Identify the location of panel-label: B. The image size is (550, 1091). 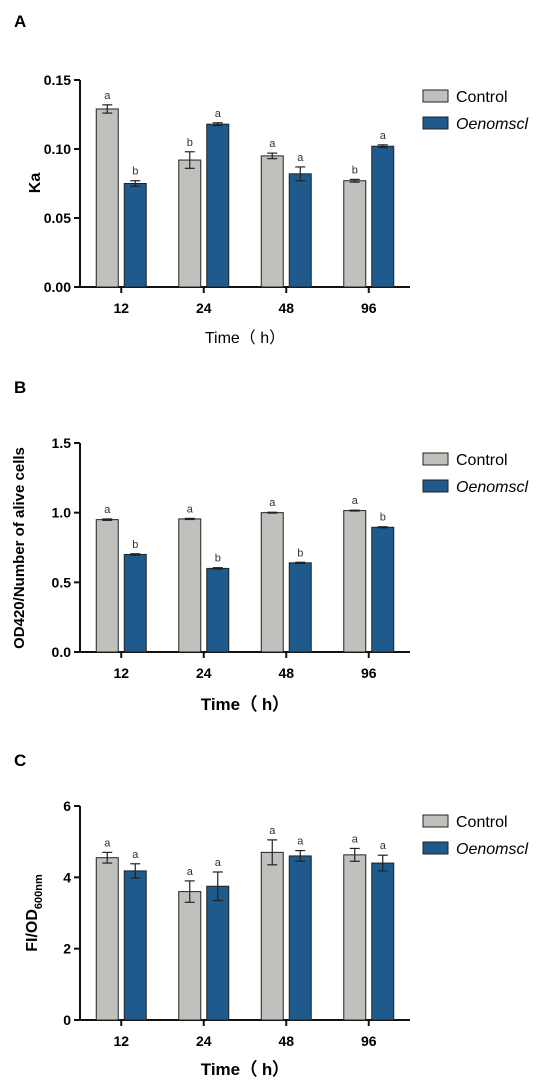
(20, 387).